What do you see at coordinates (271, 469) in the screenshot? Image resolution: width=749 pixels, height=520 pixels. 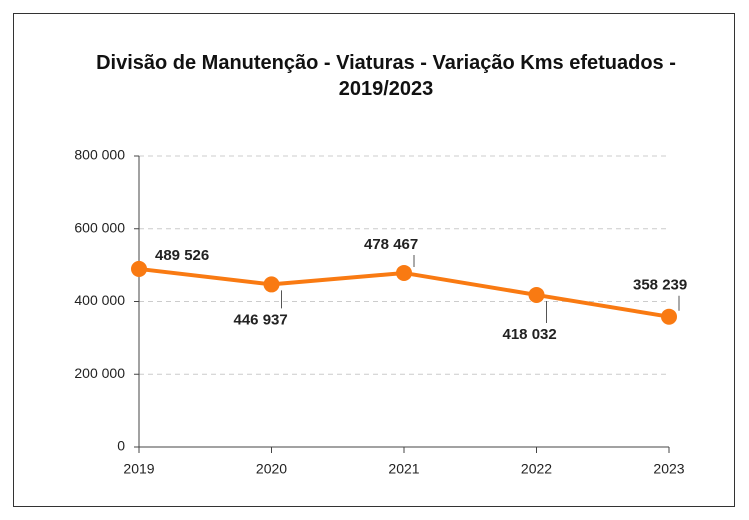 I see `x-tick-label: 2020` at bounding box center [271, 469].